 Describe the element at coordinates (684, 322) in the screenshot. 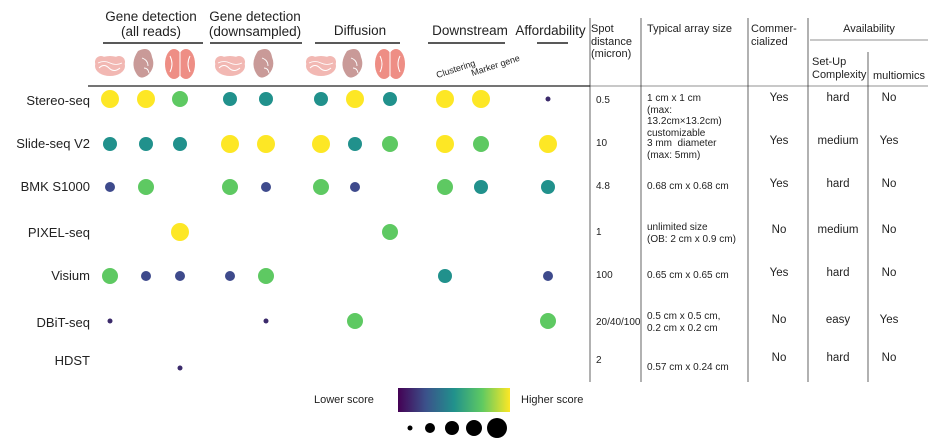

I see `array-size-value: 0.5 cm x 0.5 cm, 0.2 cm x 0.2 cm` at that location.